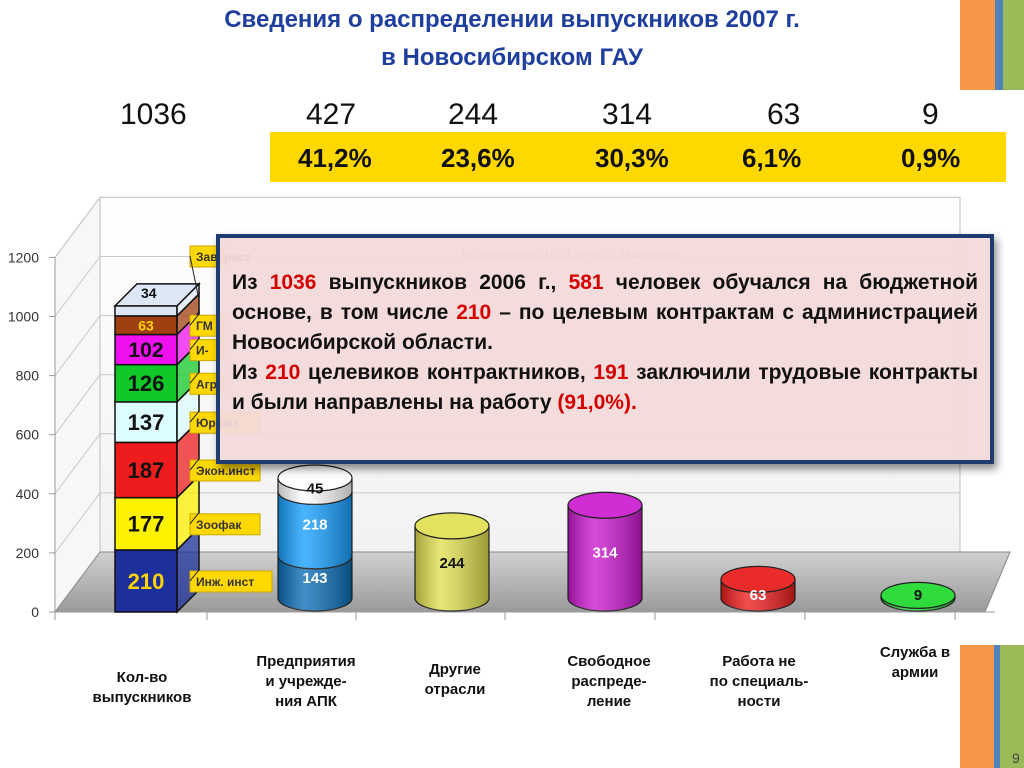 This screenshot has height=768, width=1024. Describe the element at coordinates (915, 652) in the screenshot. I see `category-line: Служба в` at that location.